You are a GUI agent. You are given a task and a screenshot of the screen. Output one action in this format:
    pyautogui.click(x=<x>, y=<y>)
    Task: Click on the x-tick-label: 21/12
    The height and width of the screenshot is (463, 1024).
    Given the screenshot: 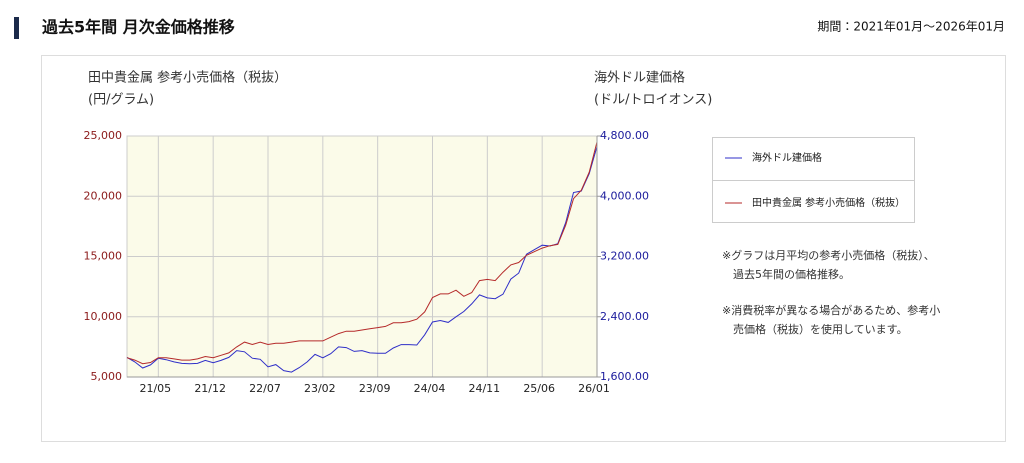 What is the action you would take?
    pyautogui.click(x=210, y=388)
    